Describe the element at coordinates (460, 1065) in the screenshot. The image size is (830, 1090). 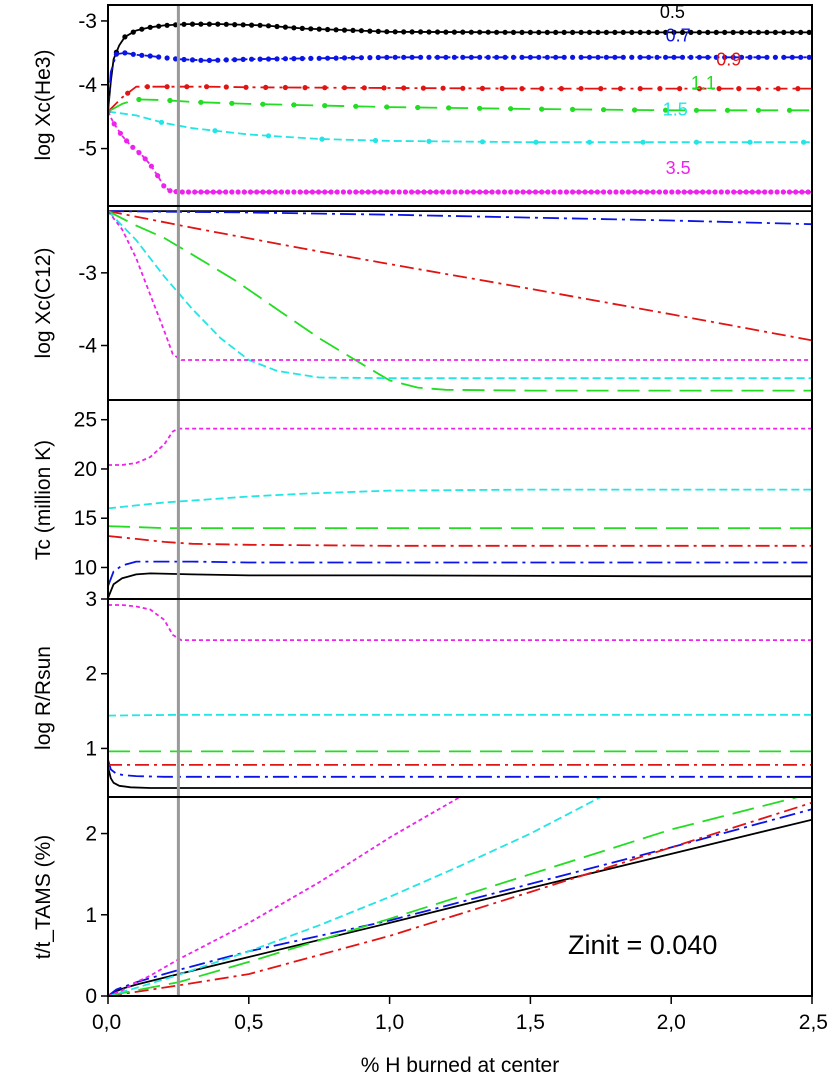
I see `x-axis-label: % H burned at center` at that location.